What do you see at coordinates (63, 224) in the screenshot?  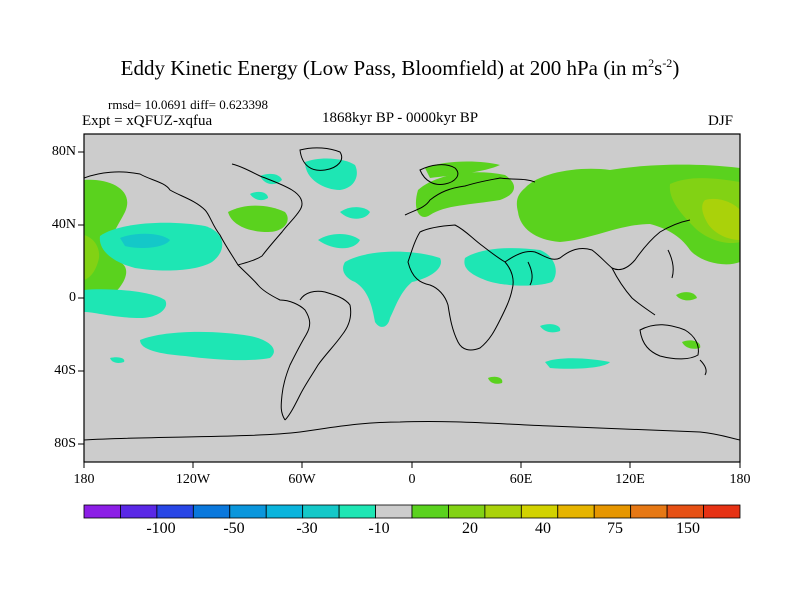 I see `lat-label-40n: 40N` at bounding box center [63, 224].